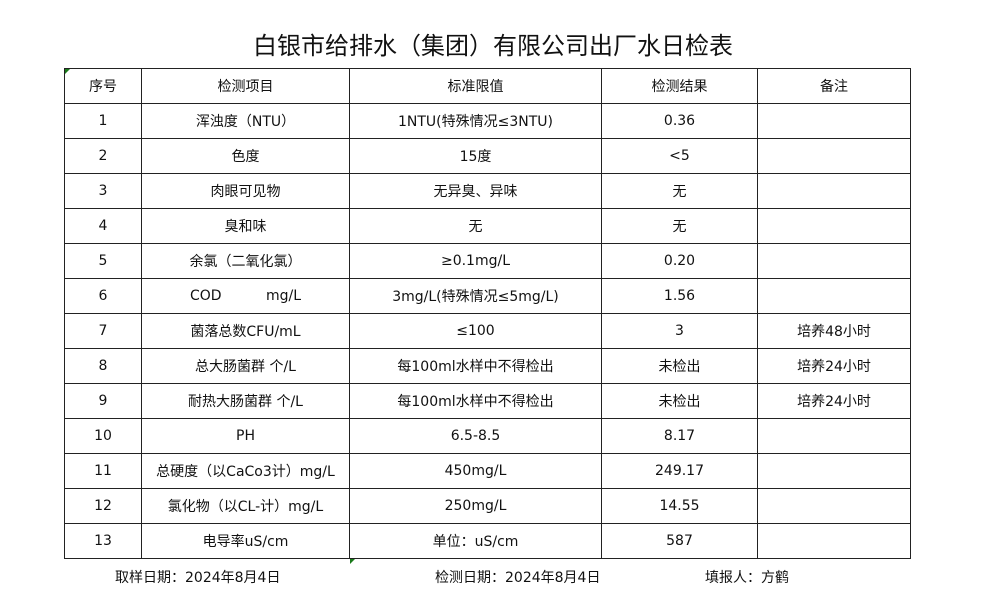 This screenshot has width=986, height=612. What do you see at coordinates (679, 506) in the screenshot?
I see `cell-result: 14.55` at bounding box center [679, 506].